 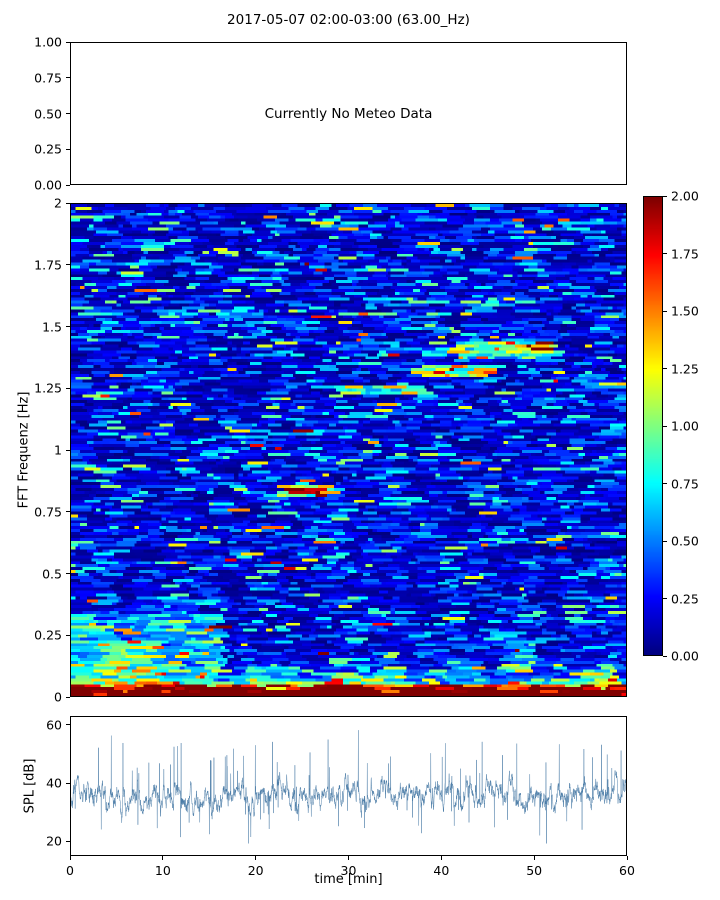 What do you see at coordinates (162, 870) in the screenshot?
I see `tick-label: 10` at bounding box center [162, 870].